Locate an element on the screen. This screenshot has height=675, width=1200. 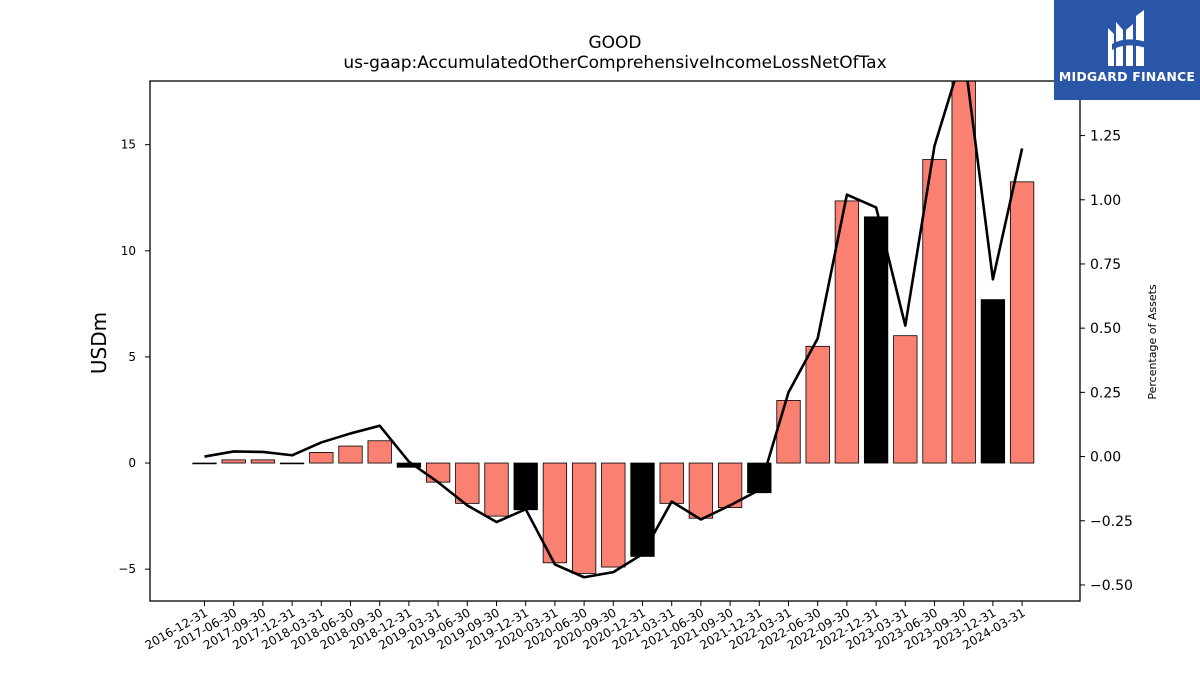
y2-tick-label: 1.00 is located at coordinates (1105, 201).